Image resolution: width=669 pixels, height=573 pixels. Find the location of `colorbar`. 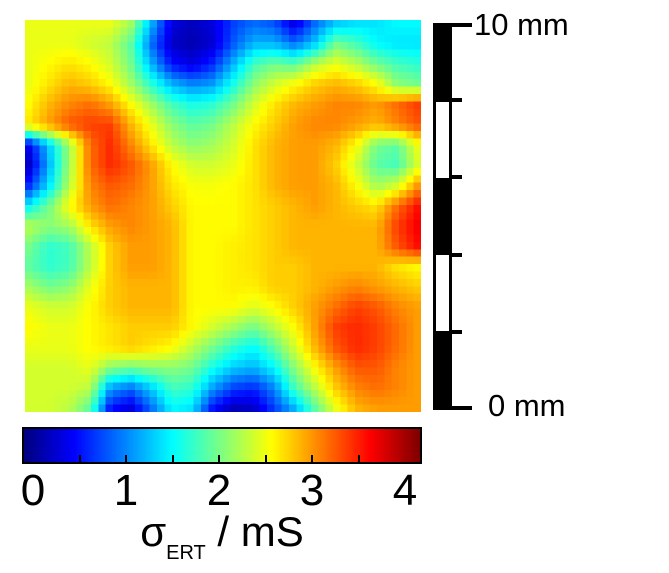

colorbar is located at coordinates (222, 445).